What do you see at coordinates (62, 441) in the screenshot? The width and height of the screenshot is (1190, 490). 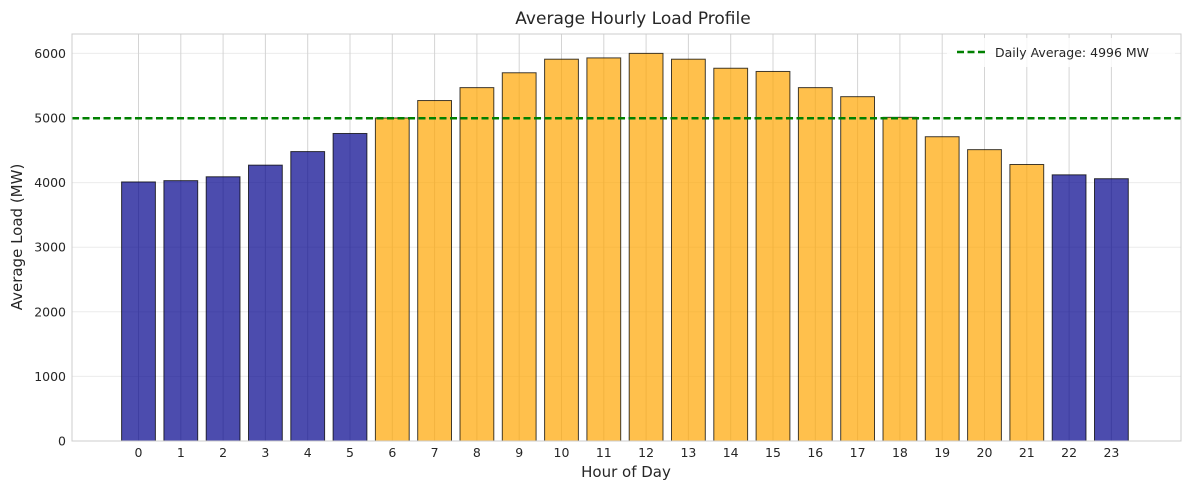 I see `y-tick-label: 0` at bounding box center [62, 441].